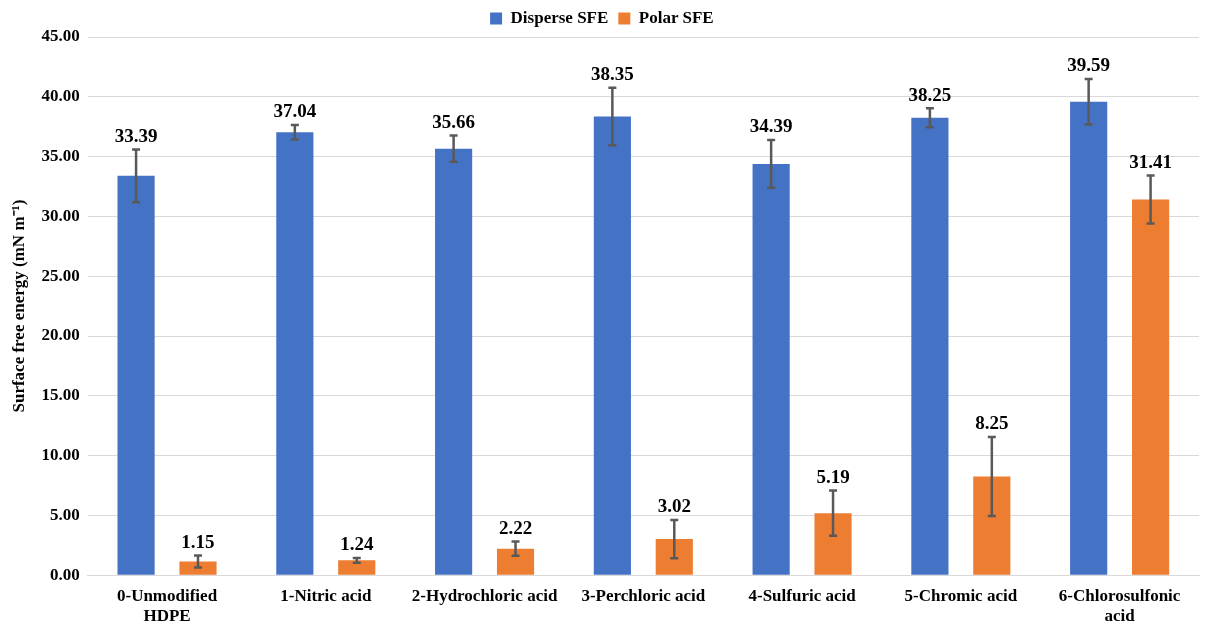 Image resolution: width=1209 pixels, height=630 pixels. What do you see at coordinates (198, 541) in the screenshot?
I see `data-label: 1.15` at bounding box center [198, 541].